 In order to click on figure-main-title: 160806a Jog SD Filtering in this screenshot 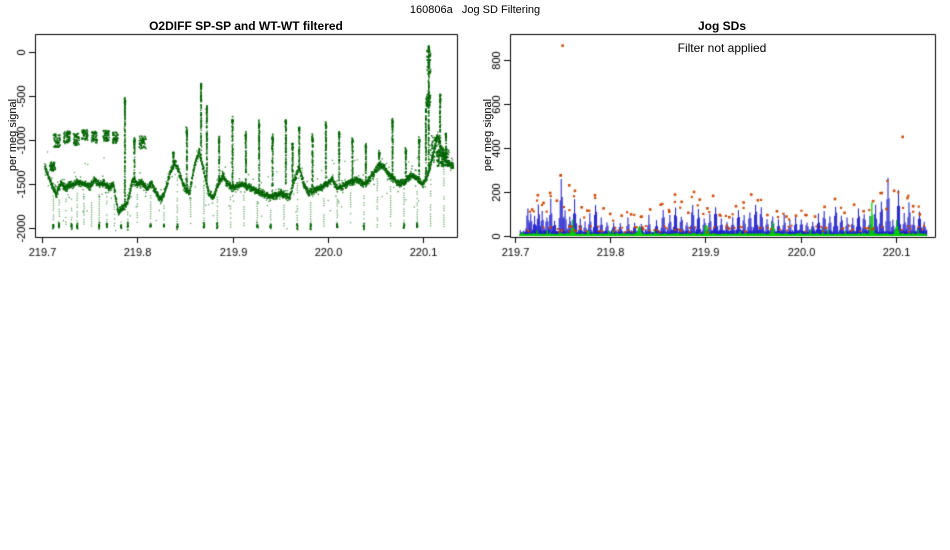, I will do `click(475, 10)`.